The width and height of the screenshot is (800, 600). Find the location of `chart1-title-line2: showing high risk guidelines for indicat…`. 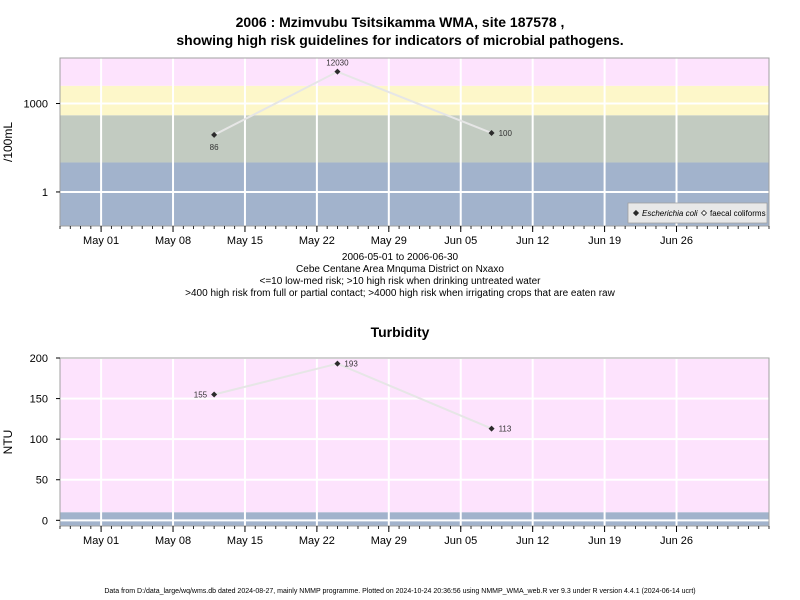

chart1-title-line2: showing high risk guidelines for indicat… is located at coordinates (400, 40).